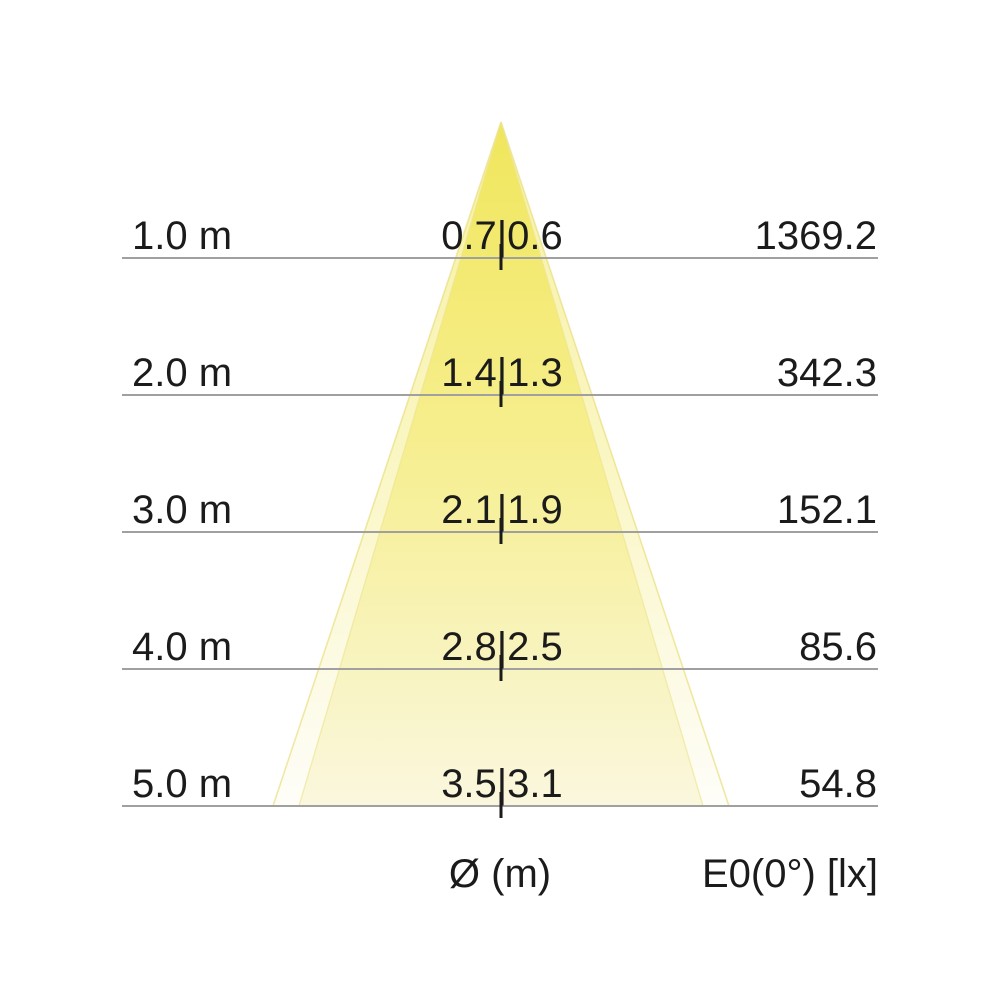 The image size is (1000, 1000). What do you see at coordinates (182, 647) in the screenshot?
I see `distance-label: 4.0 m` at bounding box center [182, 647].